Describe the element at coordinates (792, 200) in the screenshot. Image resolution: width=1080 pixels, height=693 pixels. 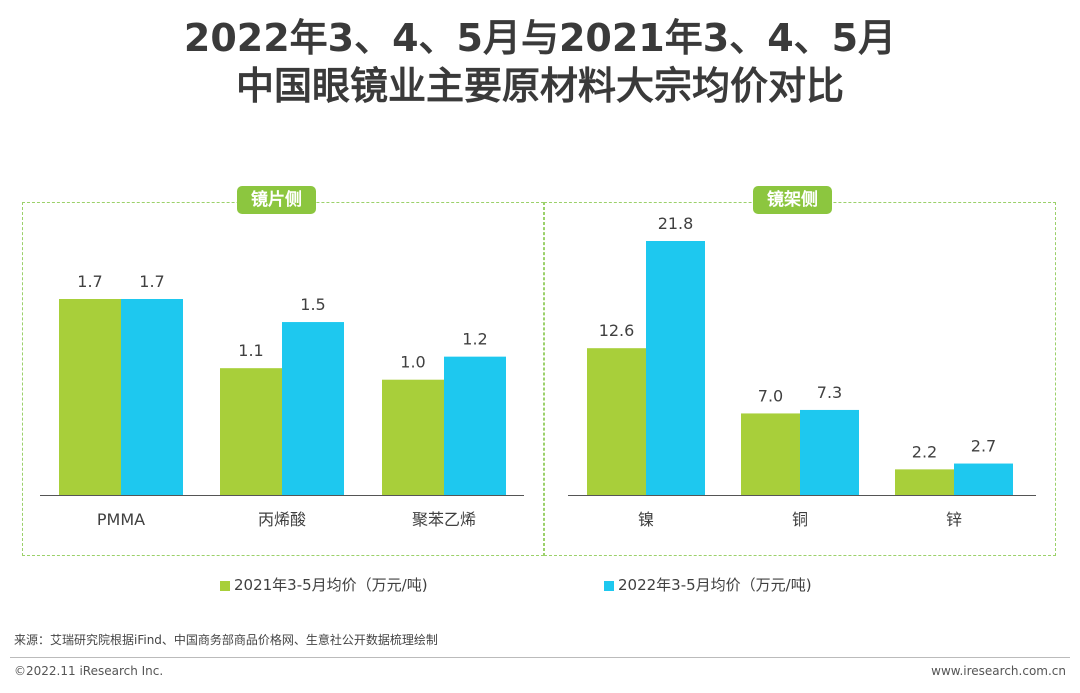
I see `frame-side-badge: 镜架侧` at that location.